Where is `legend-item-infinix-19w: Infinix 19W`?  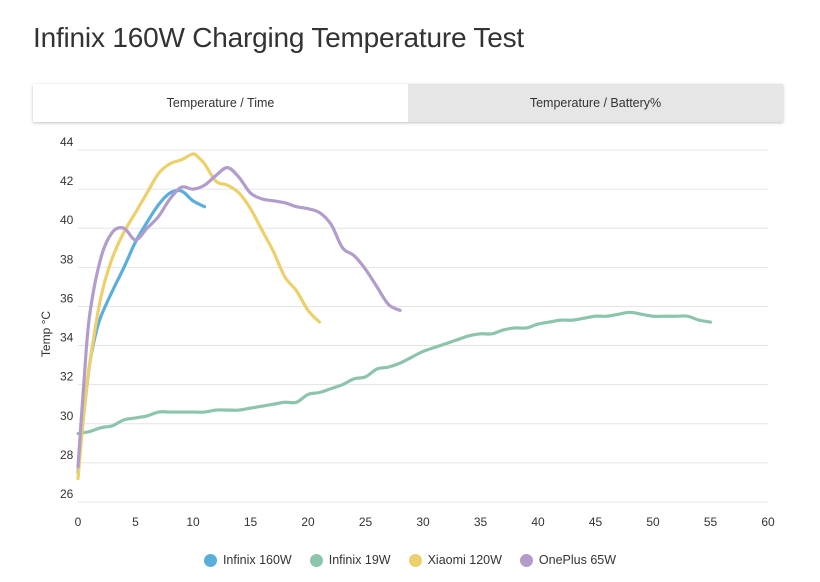
legend-item-infinix-19w: Infinix 19W is located at coordinates (350, 560).